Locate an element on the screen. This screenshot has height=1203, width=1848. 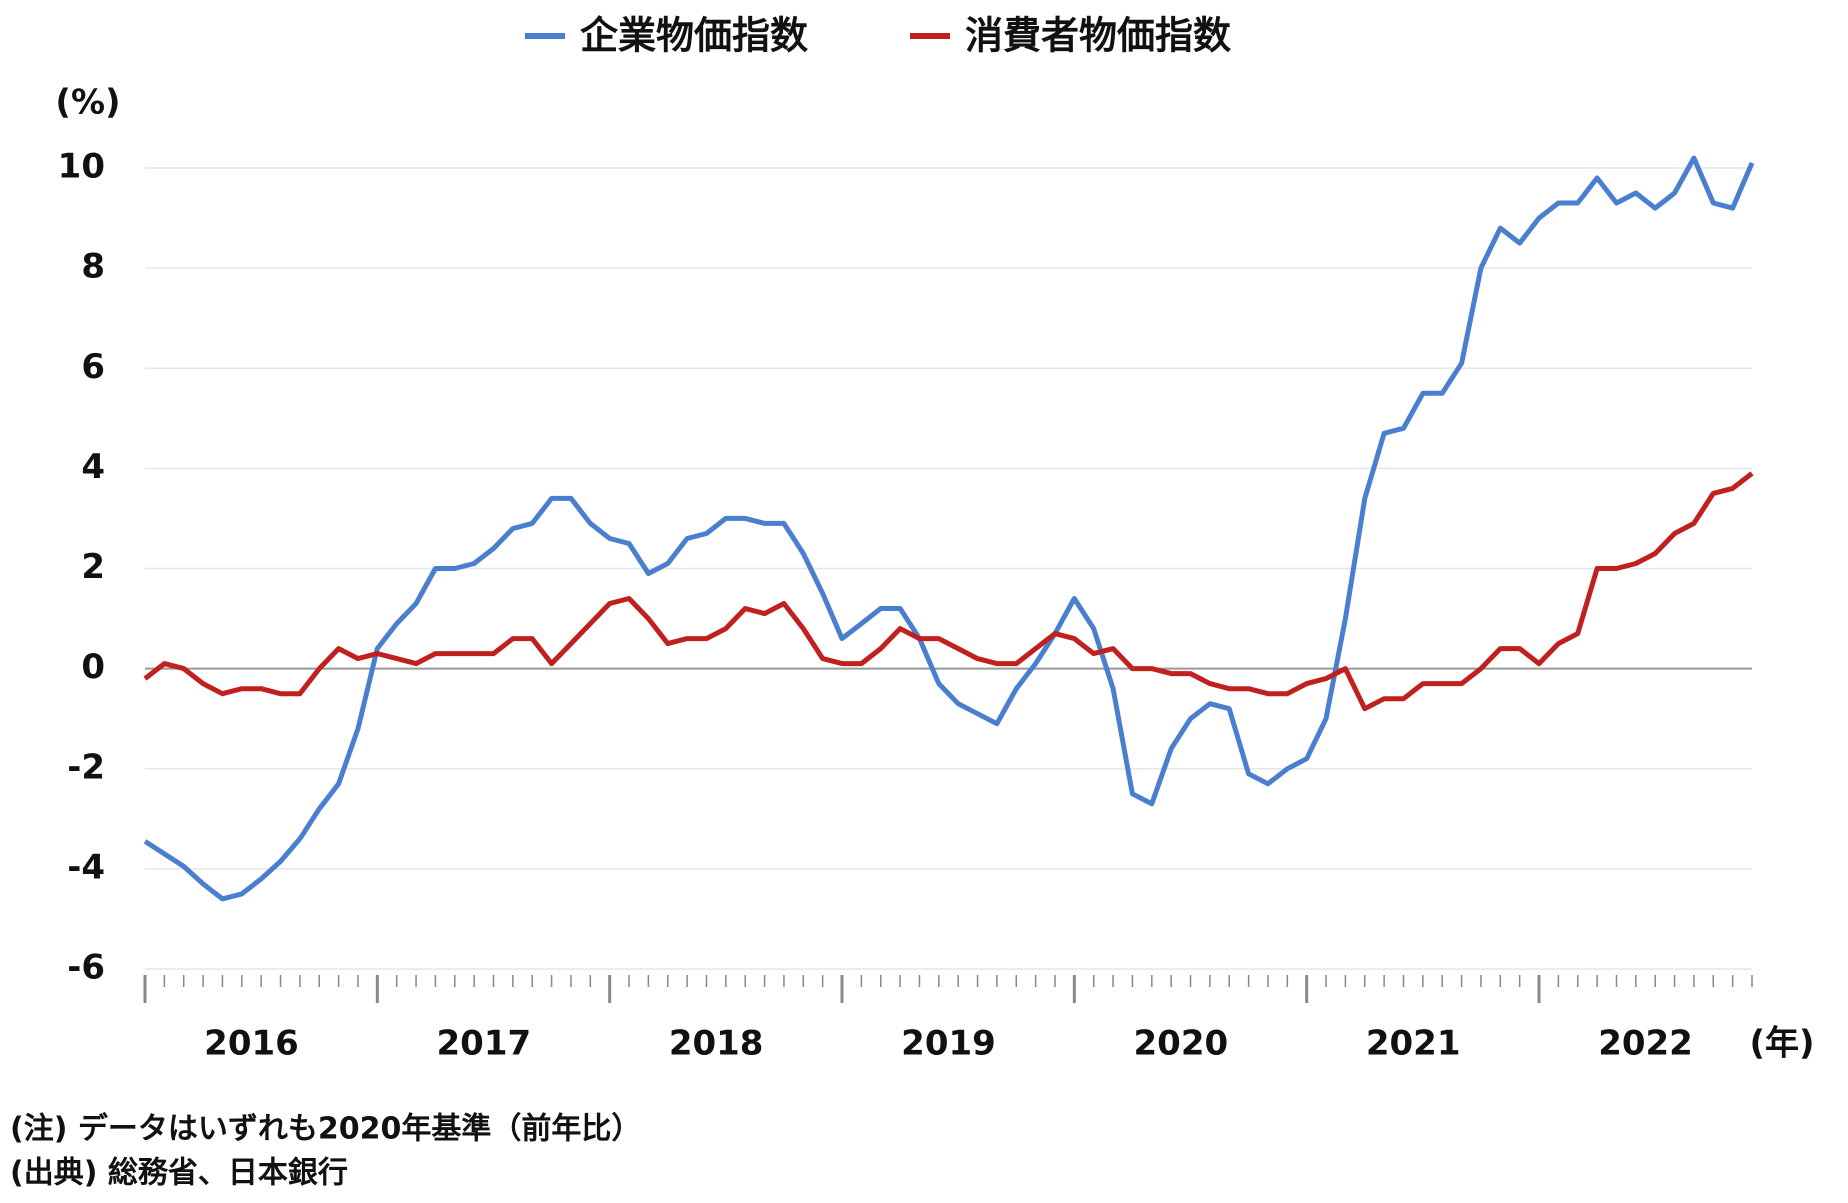
x-tick-label: 2018 is located at coordinates (716, 1044).